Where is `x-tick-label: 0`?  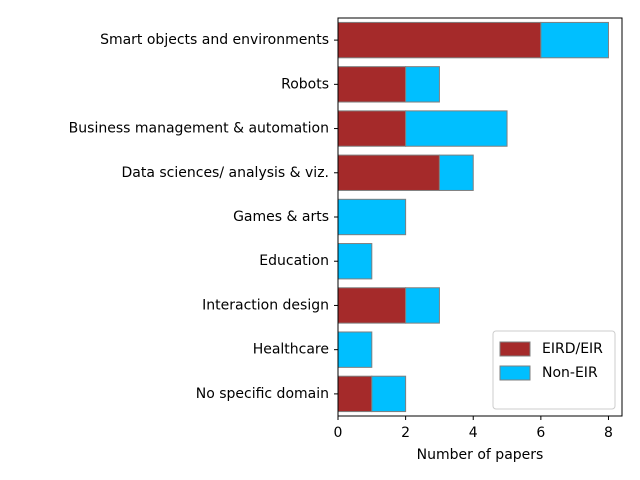
x-tick-label: 0 is located at coordinates (338, 433).